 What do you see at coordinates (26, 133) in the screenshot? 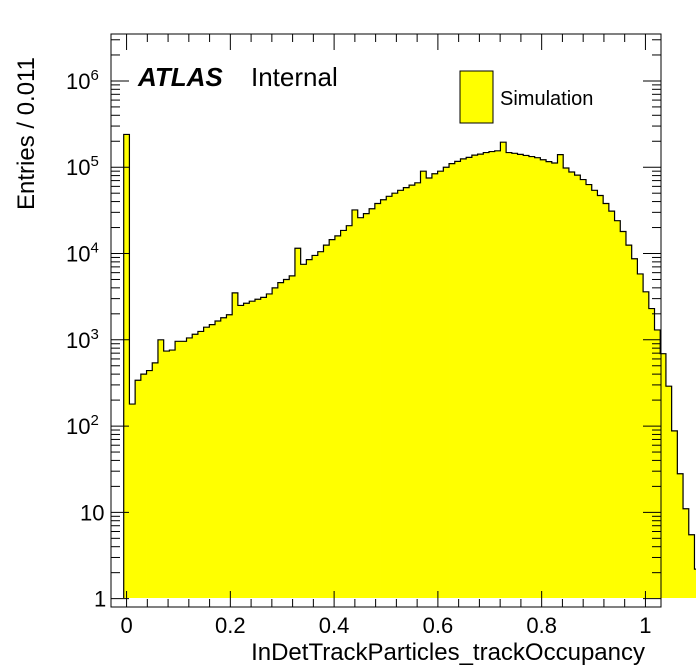
I see `y-axis-title: Entries / 0.011` at bounding box center [26, 133].